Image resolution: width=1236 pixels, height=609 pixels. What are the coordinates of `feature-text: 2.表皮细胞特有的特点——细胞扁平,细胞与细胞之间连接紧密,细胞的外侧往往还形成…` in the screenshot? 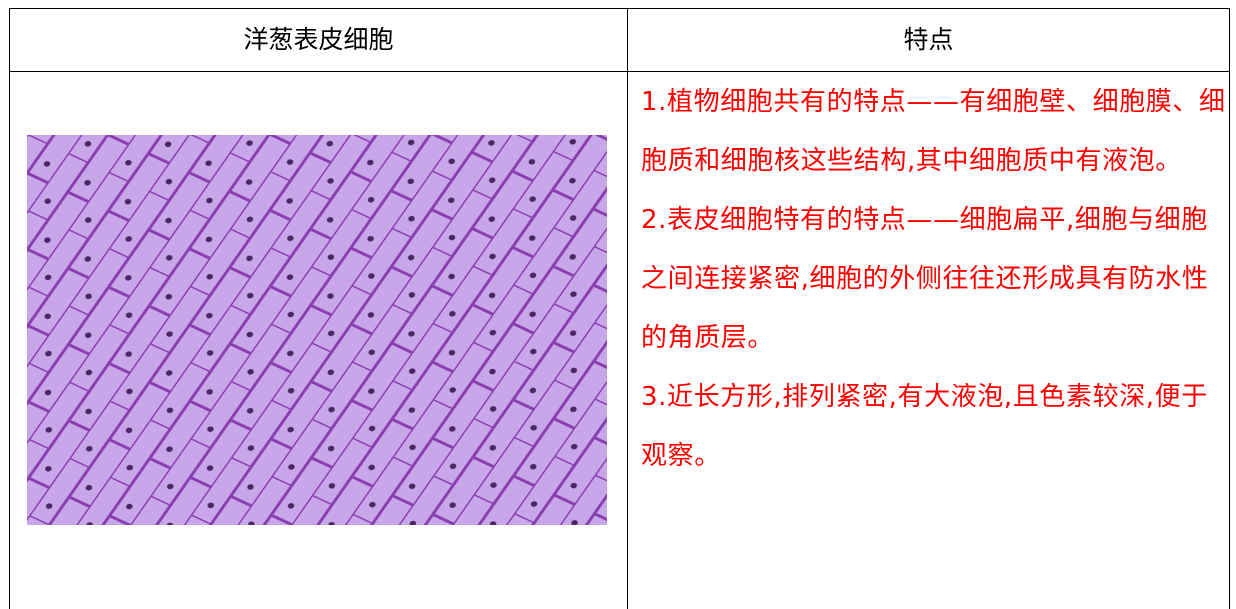 It's located at (925, 279).